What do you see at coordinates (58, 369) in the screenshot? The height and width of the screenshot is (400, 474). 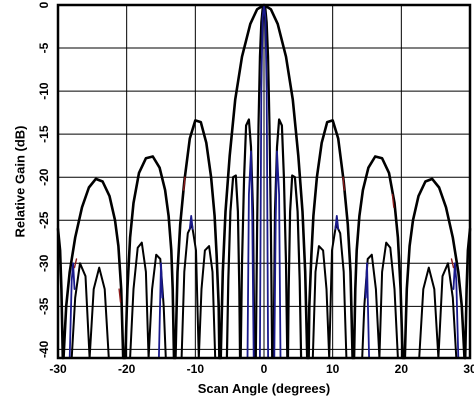 I see `x-tick-label: -30` at bounding box center [58, 369].